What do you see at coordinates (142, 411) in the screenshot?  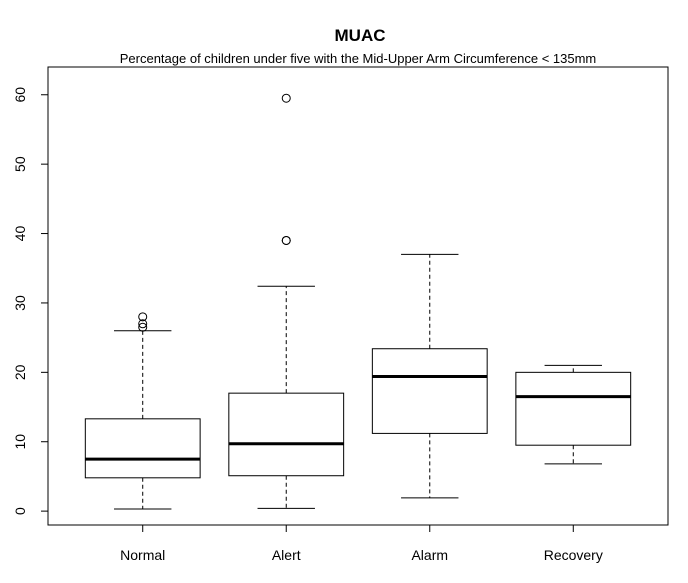 I see `box-normal` at bounding box center [142, 411].